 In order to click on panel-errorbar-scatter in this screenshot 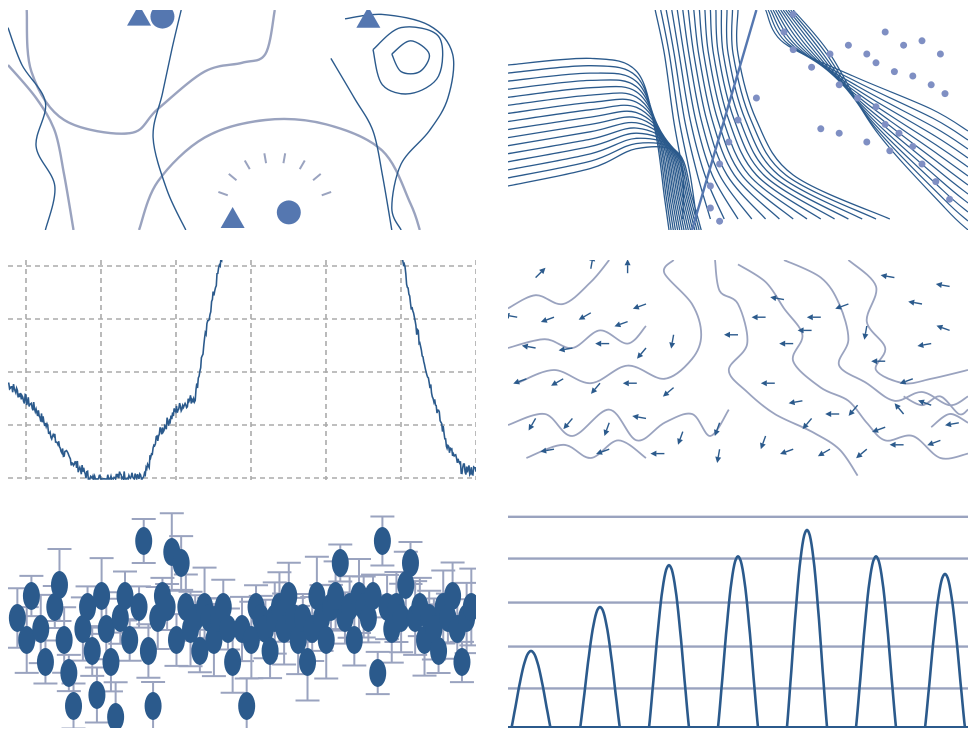, I will do `click(242, 620)`.